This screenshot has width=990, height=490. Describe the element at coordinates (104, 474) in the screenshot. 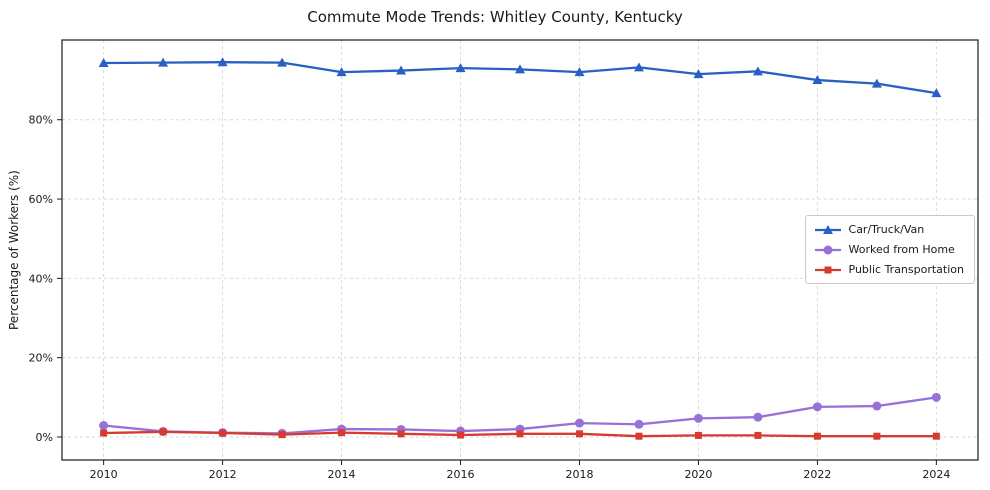

I see `x-tick-label: 2010` at that location.